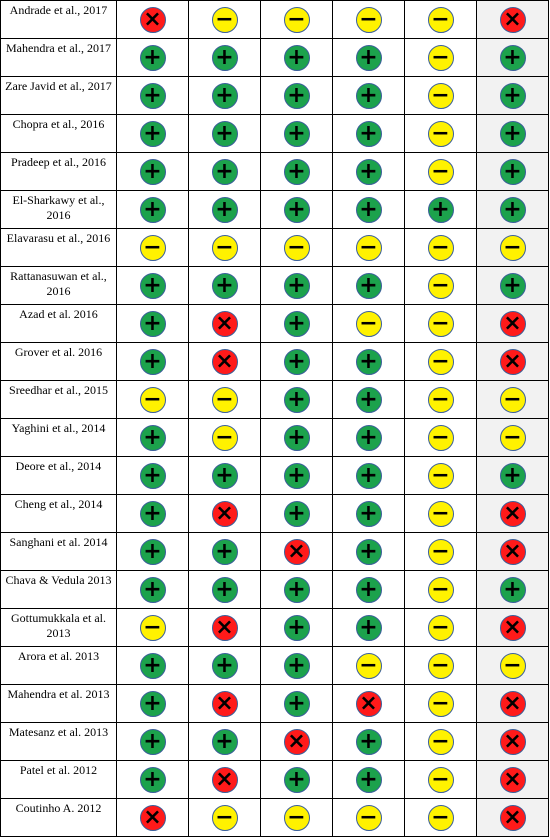 This screenshot has width=550, height=840. Describe the element at coordinates (274, 551) in the screenshot. I see `table-row: Sanghani et al. 2014 + + × + − ×` at that location.